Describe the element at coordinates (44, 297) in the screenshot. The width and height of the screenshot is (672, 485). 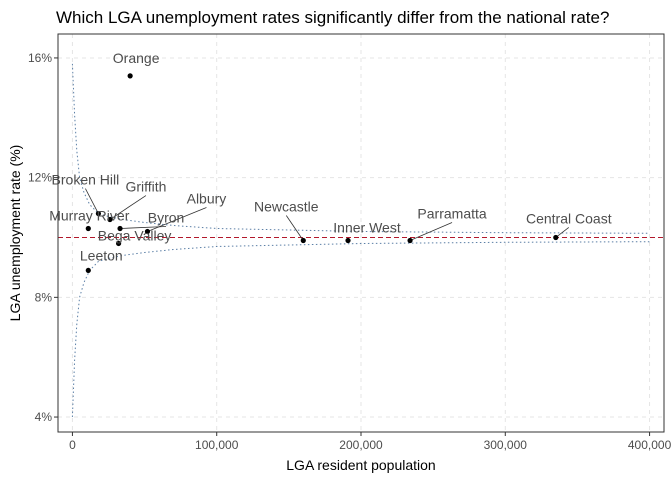
I see `y-tick-label-1: 8%` at that location.